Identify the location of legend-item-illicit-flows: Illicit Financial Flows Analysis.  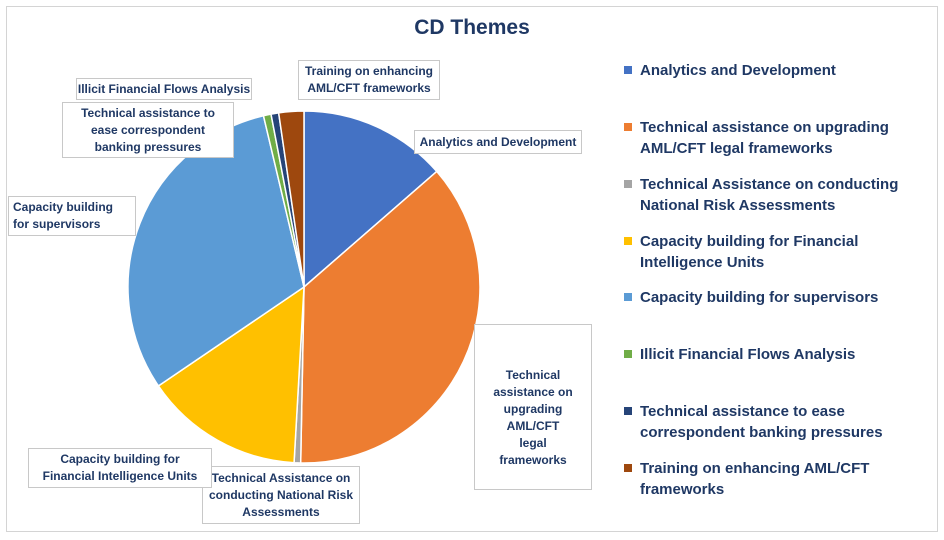
(774, 354).